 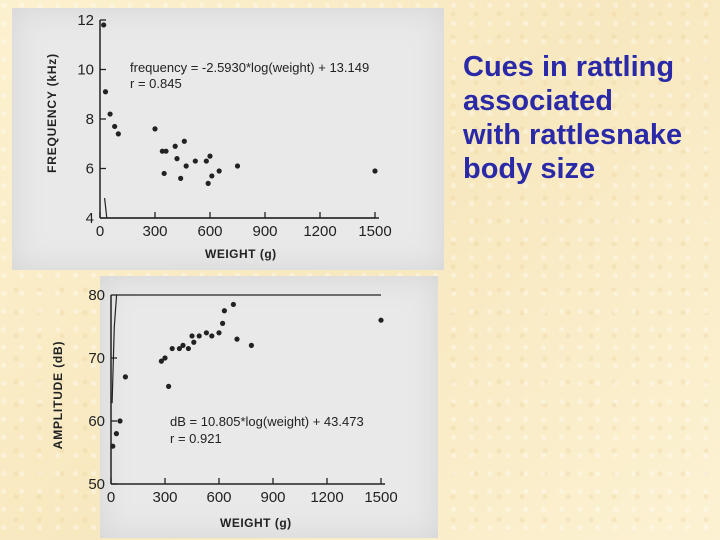 What do you see at coordinates (256, 523) in the screenshot?
I see `amp-x-axis-label: WEIGHT (g)` at bounding box center [256, 523].